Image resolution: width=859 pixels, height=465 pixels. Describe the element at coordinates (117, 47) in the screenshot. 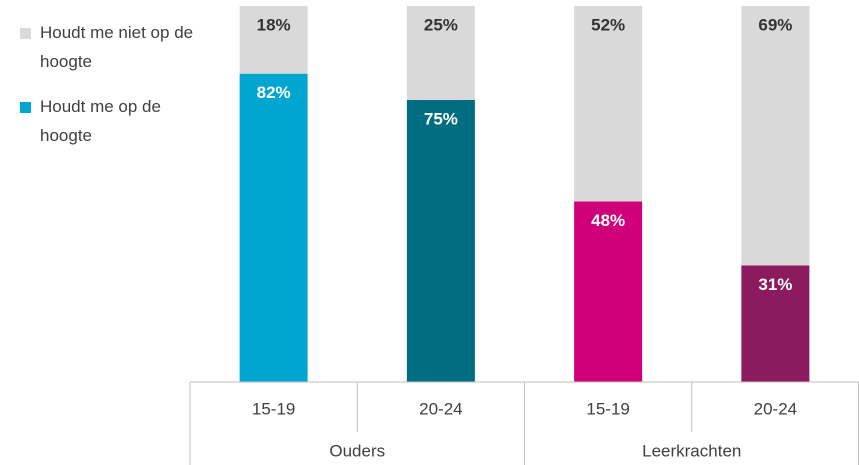

I see `legend-entry: Houdt me niet op de hoogte` at that location.